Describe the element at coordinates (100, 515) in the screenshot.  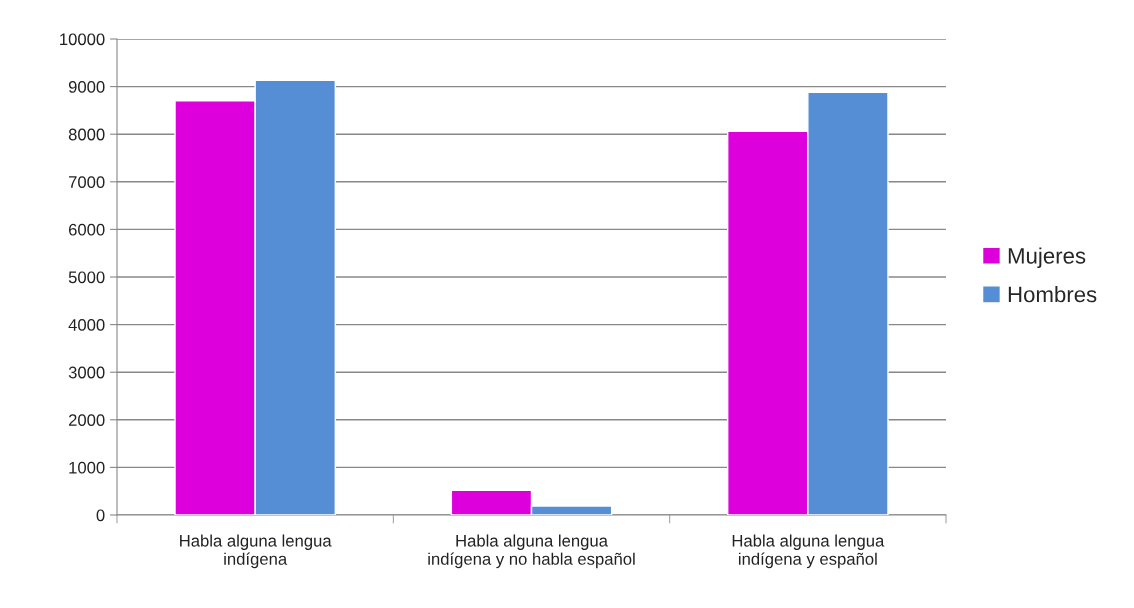
I see `y-tick-label: 0` at that location.